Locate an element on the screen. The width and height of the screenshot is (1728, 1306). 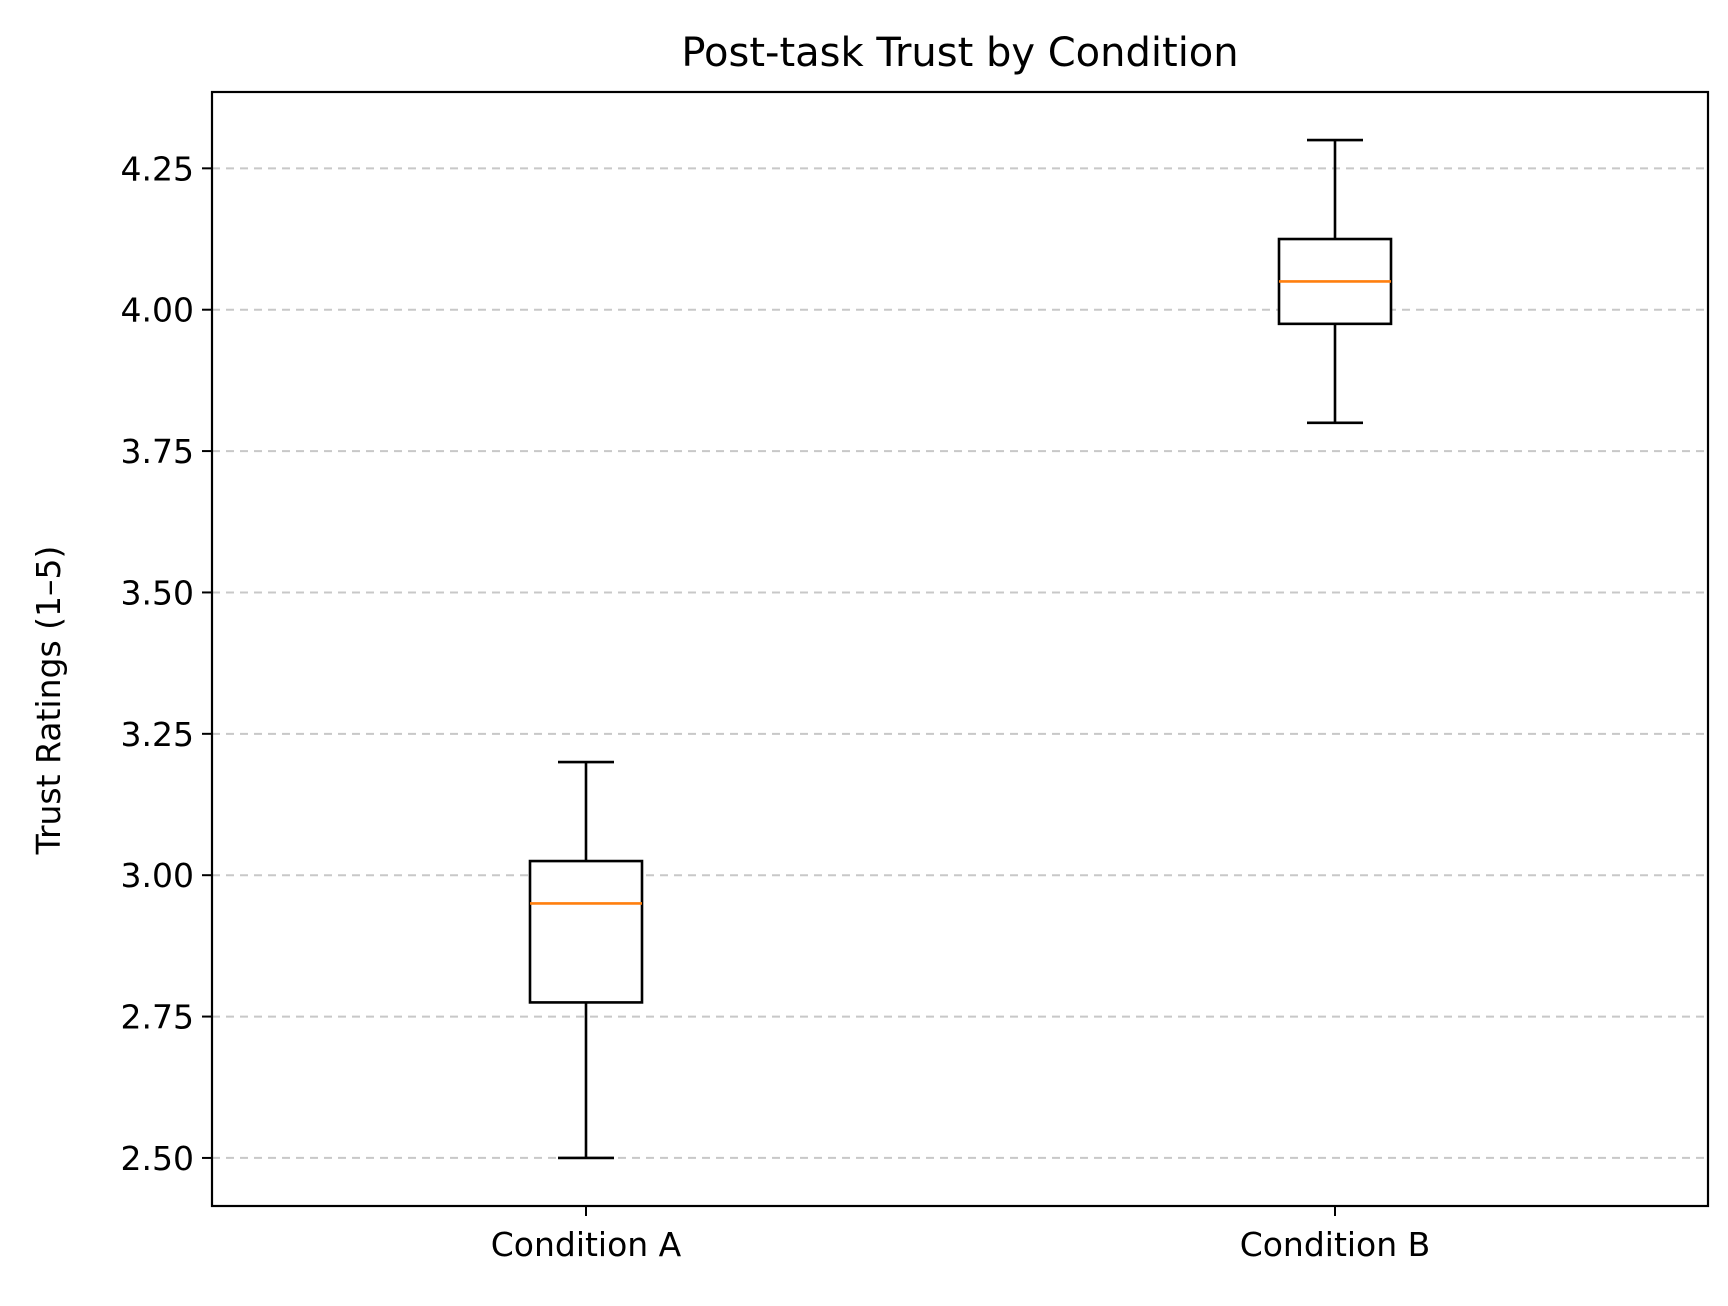
x-axis-ticks: Condition A Condition B is located at coordinates (961, 1235).